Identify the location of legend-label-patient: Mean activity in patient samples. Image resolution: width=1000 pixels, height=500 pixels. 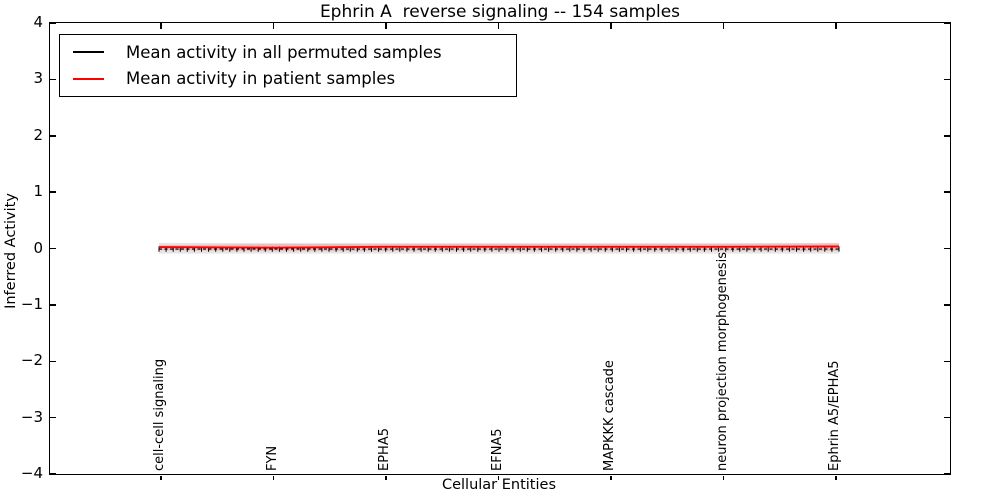
(261, 79).